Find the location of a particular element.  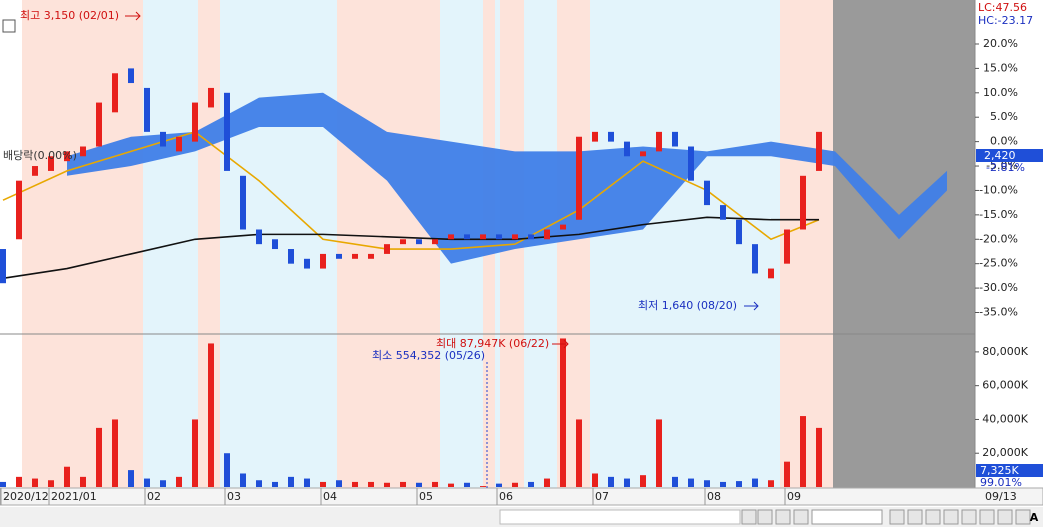

x-tick-label: 07 is located at coordinates (602, 496).